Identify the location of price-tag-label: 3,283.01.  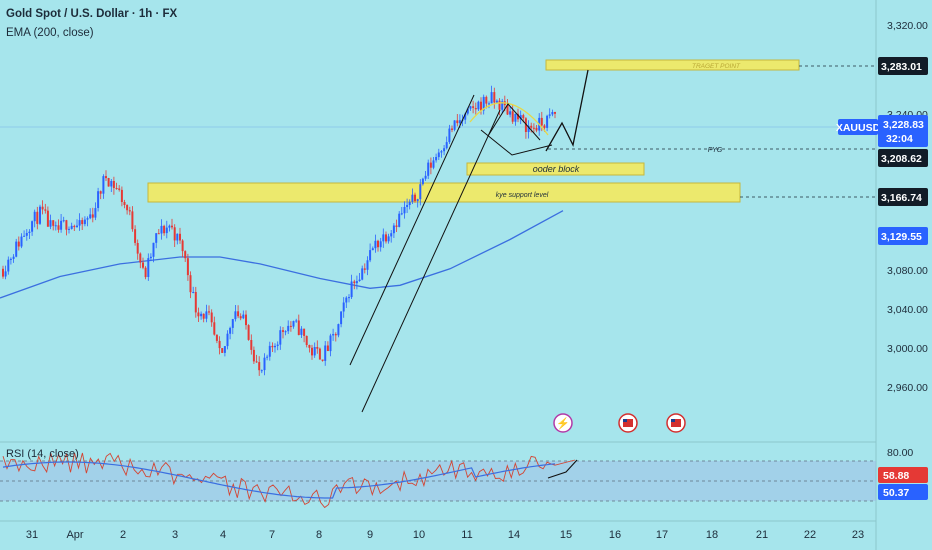
(901, 67).